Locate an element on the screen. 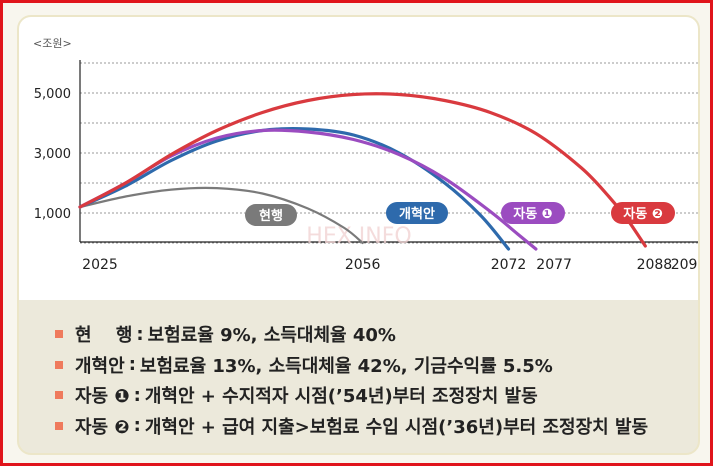  y-tick-label: 3,000 is located at coordinates (52, 154).